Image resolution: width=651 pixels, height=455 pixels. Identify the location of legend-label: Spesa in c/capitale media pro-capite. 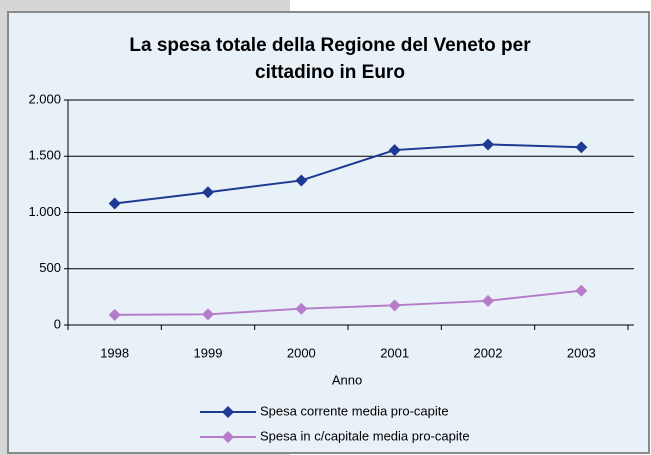
(365, 435).